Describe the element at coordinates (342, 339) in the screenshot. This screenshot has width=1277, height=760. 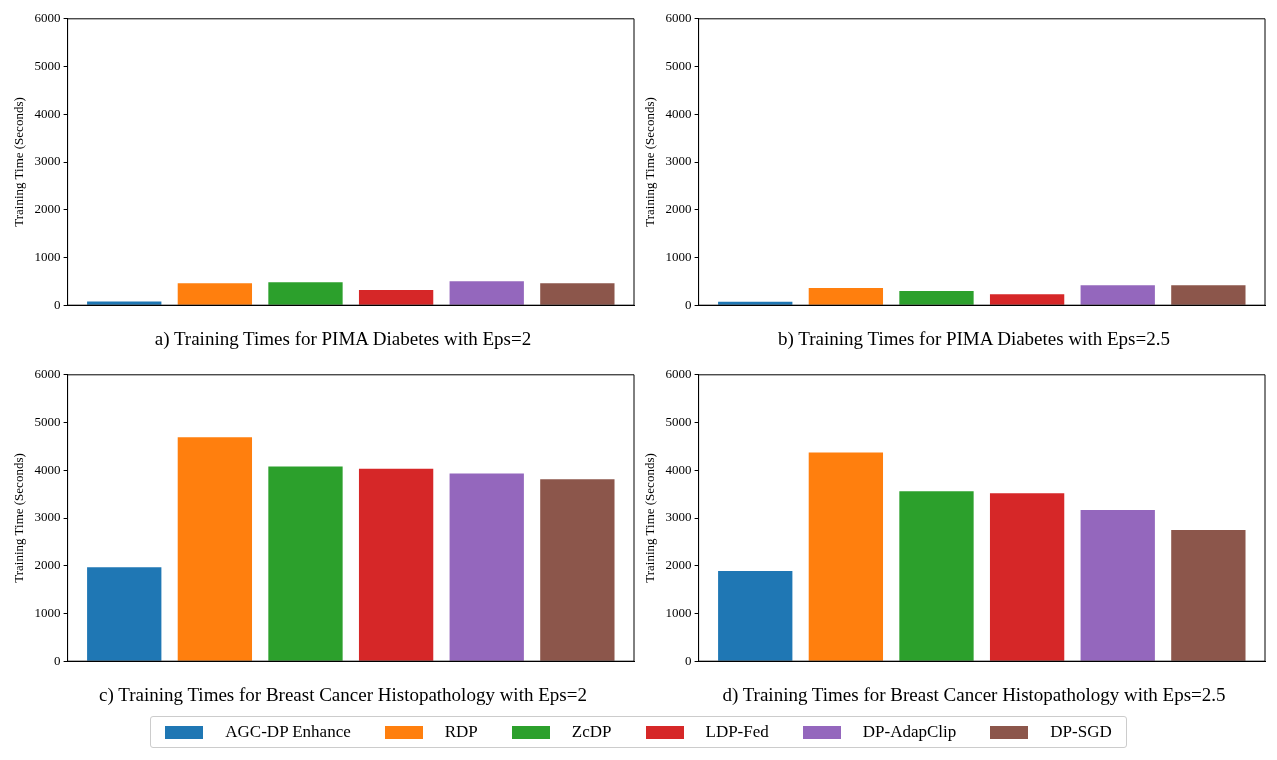
I see `text: a) Training Times for PIMA Diabetes with Eps=2` at that location.